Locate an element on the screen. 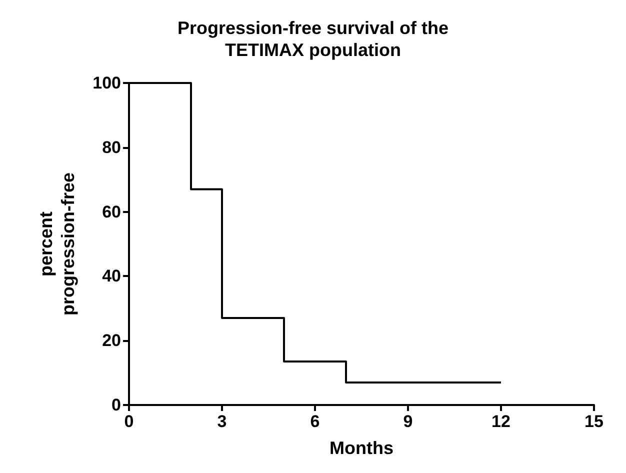 The height and width of the screenshot is (473, 626). x-tick-label: 0 is located at coordinates (129, 421).